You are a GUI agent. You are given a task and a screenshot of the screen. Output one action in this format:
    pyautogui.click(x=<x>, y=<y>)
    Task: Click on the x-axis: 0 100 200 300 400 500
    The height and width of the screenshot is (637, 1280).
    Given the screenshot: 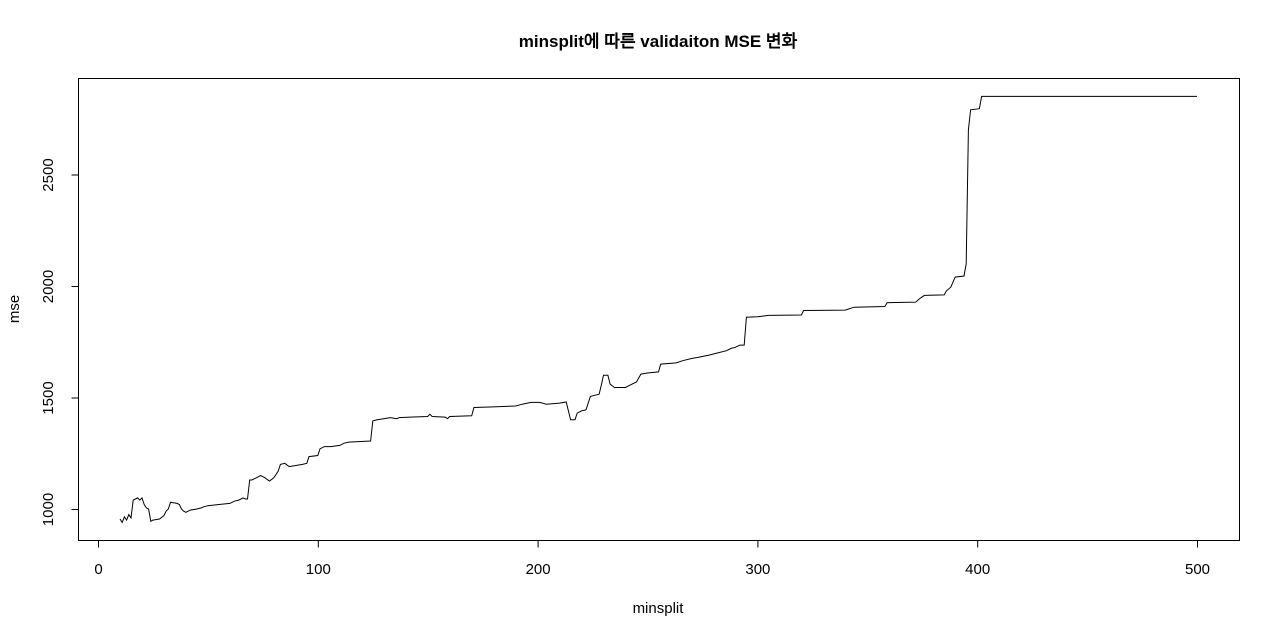 What is the action you would take?
    pyautogui.click(x=652, y=559)
    